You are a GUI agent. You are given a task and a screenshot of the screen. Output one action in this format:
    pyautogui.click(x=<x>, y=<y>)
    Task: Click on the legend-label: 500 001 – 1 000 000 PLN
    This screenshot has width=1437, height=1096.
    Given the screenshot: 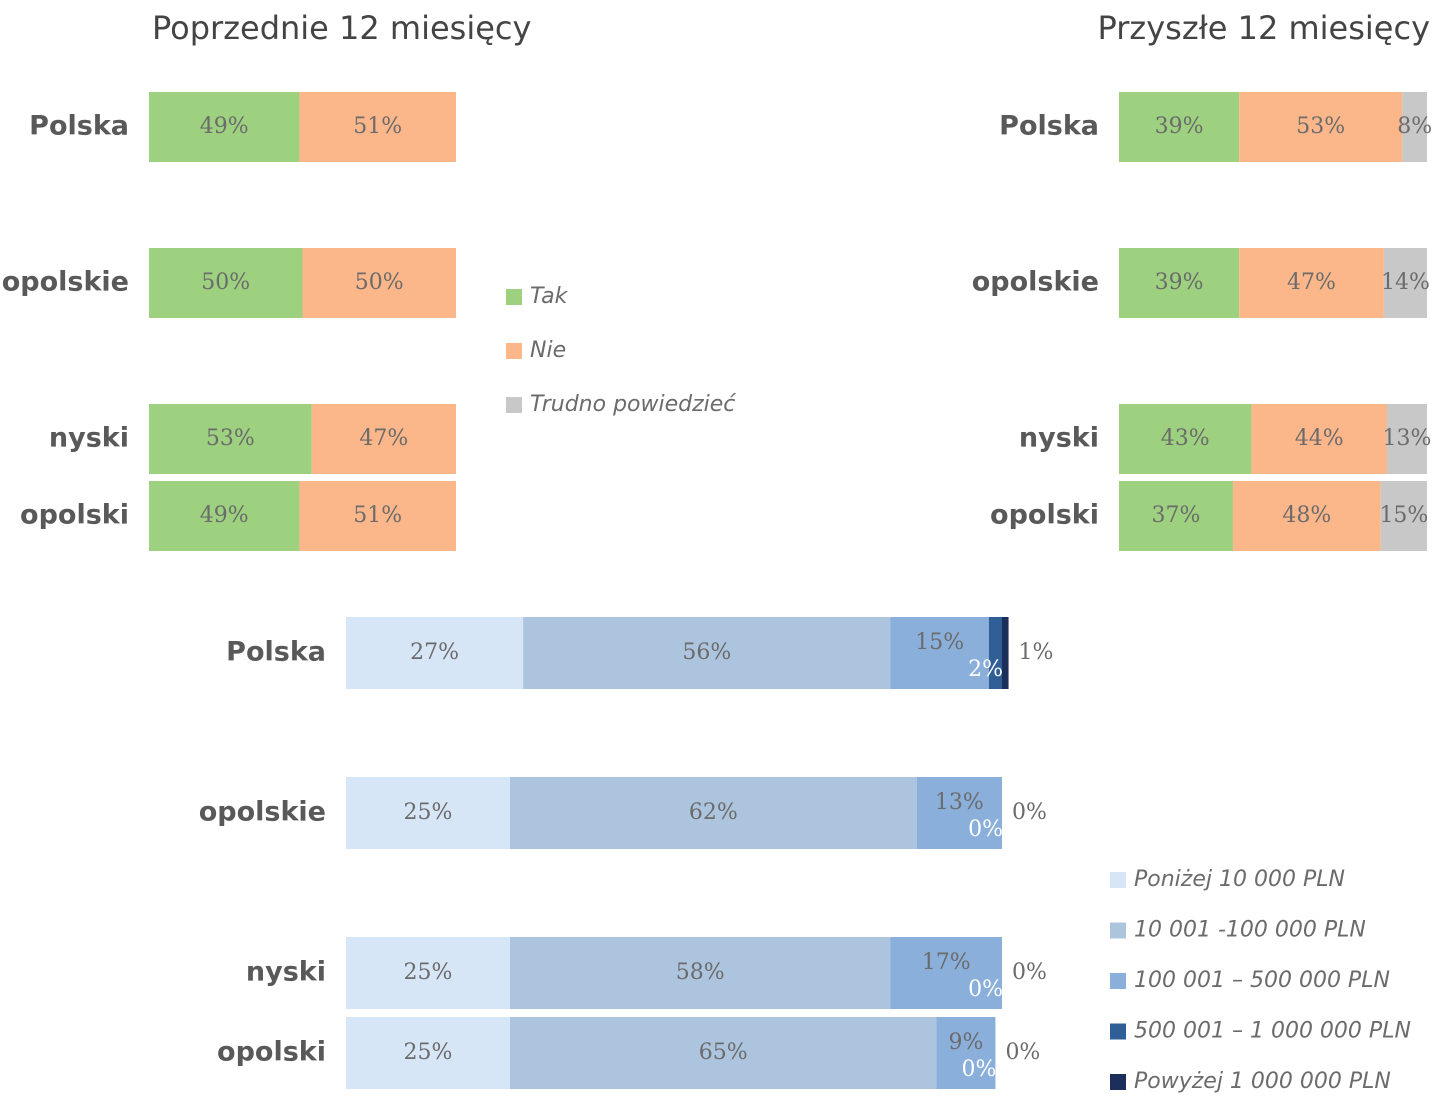 What is the action you would take?
    pyautogui.click(x=1272, y=1031)
    